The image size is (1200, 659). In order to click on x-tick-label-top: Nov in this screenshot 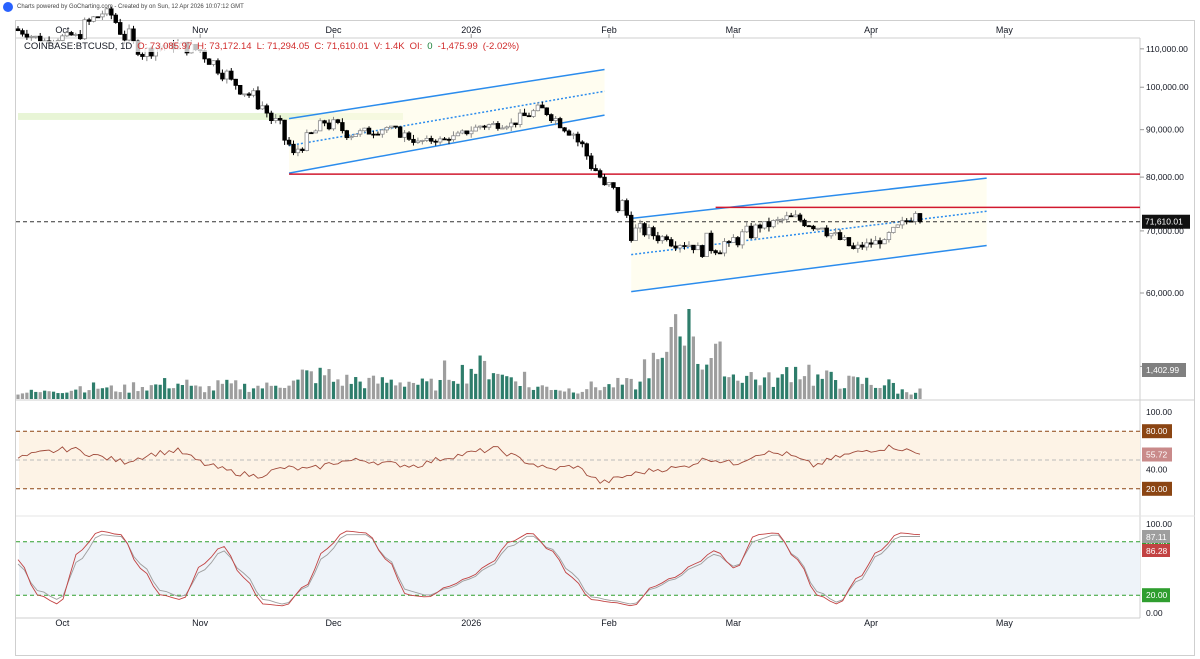, I will do `click(200, 30)`.